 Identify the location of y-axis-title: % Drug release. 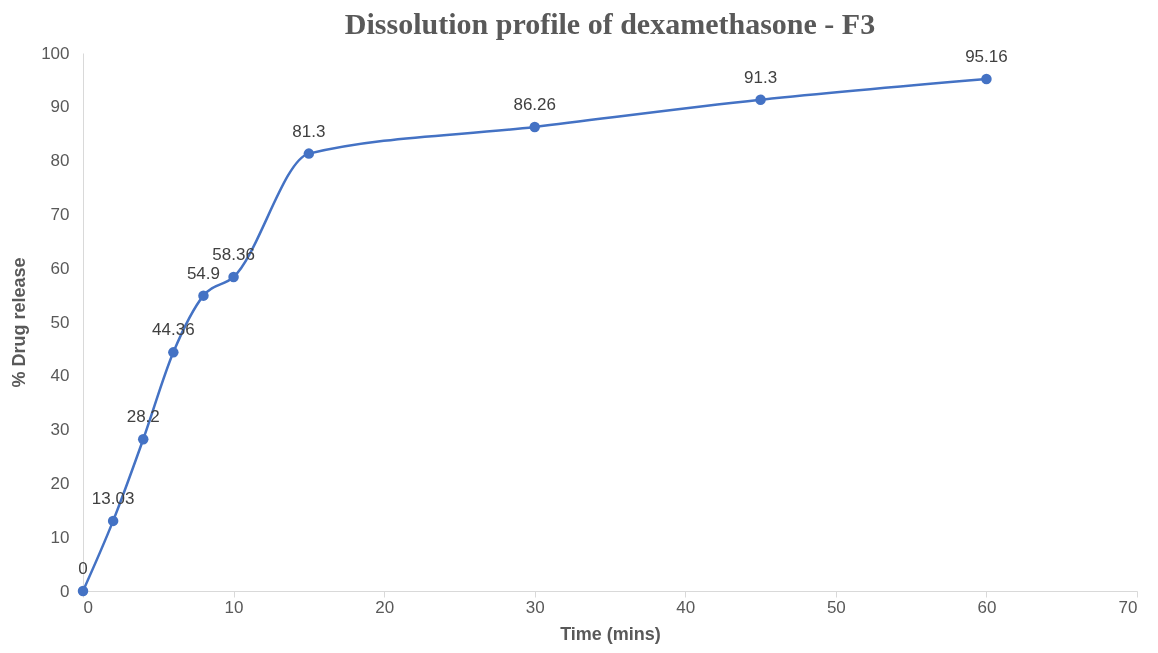
(19, 322).